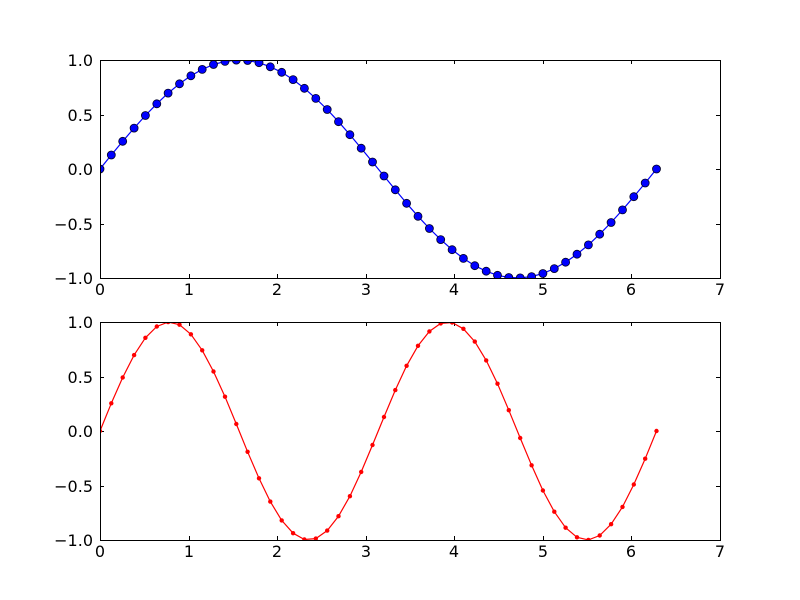 The image size is (800, 600). Describe the element at coordinates (73, 224) in the screenshot. I see `y-tick-label: −0.5` at that location.